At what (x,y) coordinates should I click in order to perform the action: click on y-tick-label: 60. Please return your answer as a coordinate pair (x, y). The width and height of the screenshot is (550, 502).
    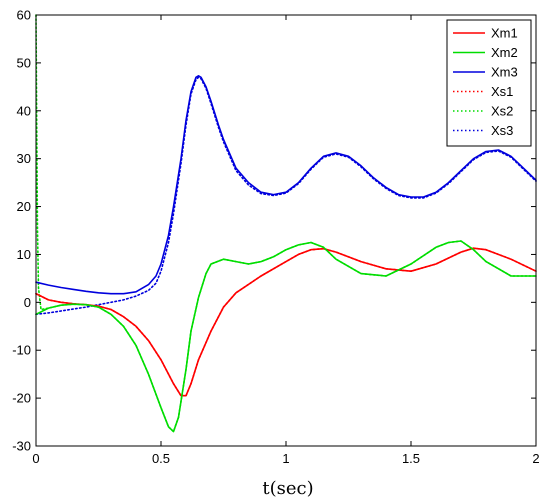
    Looking at the image, I should click on (24, 15).